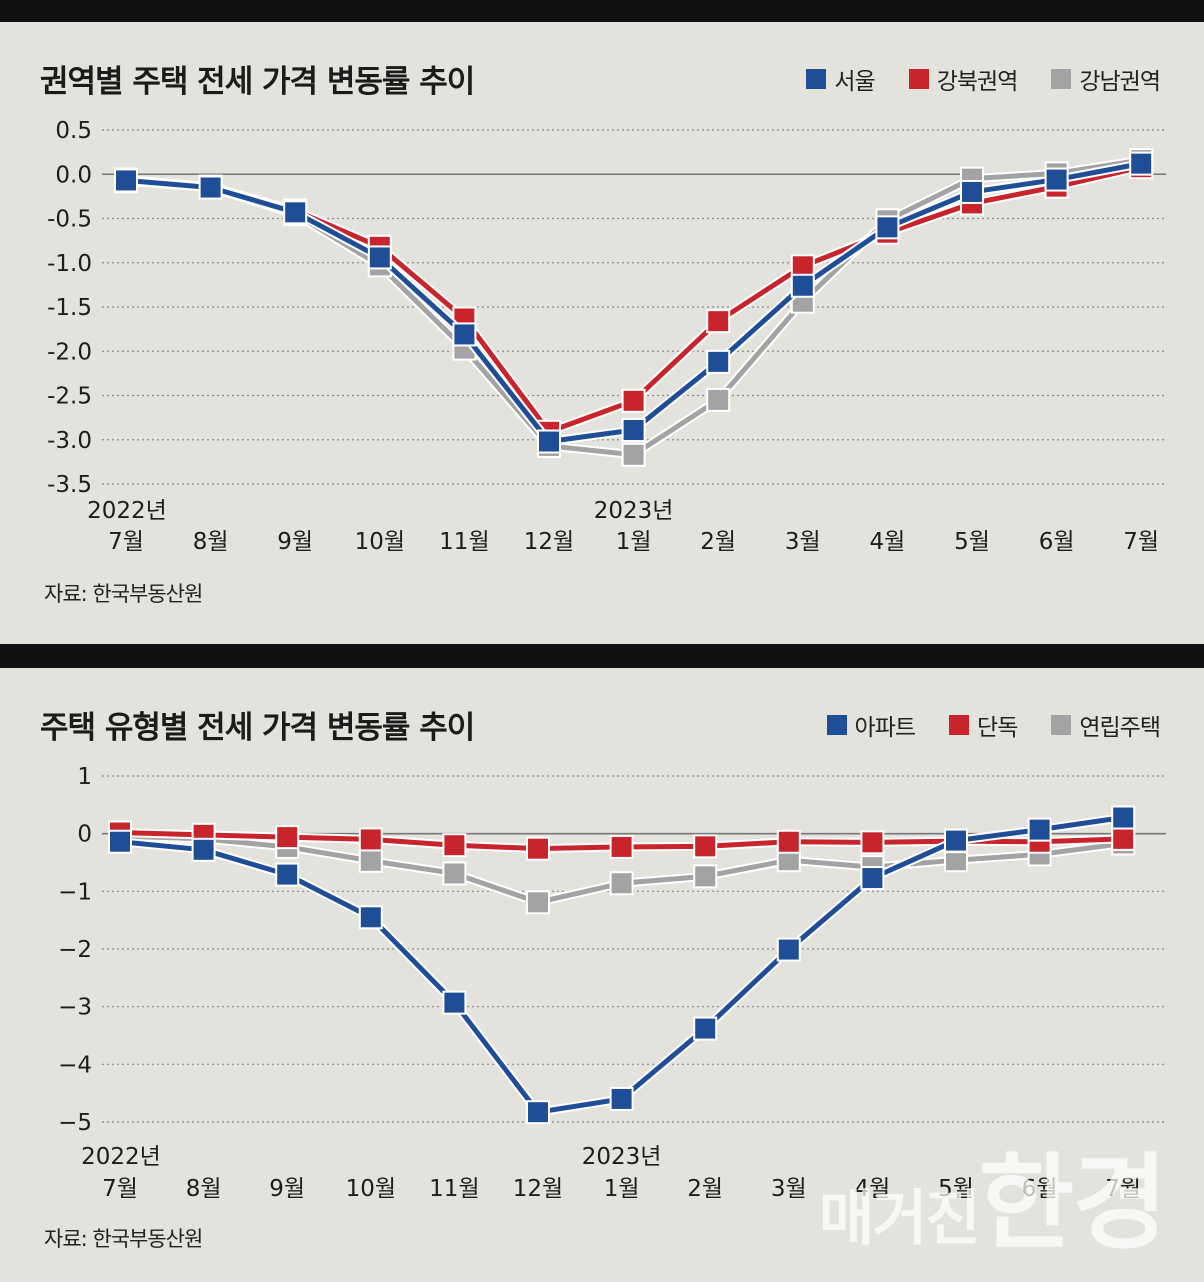  Describe the element at coordinates (69, 264) in the screenshot. I see `y-tick-label: -1.0` at that location.